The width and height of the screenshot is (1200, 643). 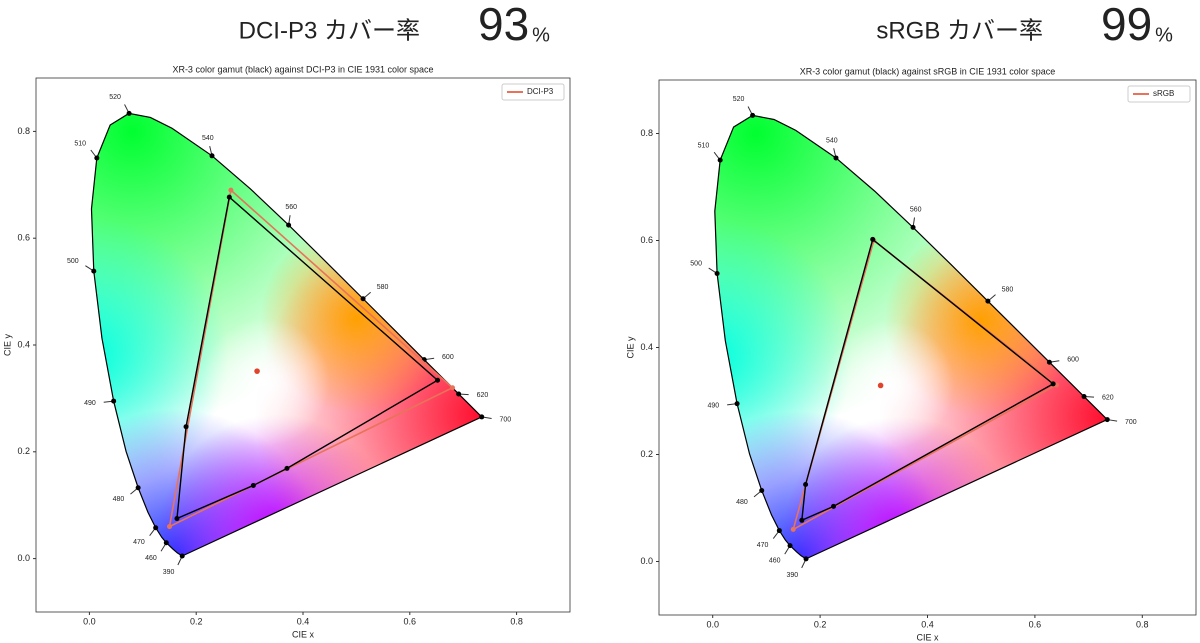 I want to click on y-axis-label: CIE y, so click(x=7, y=345).